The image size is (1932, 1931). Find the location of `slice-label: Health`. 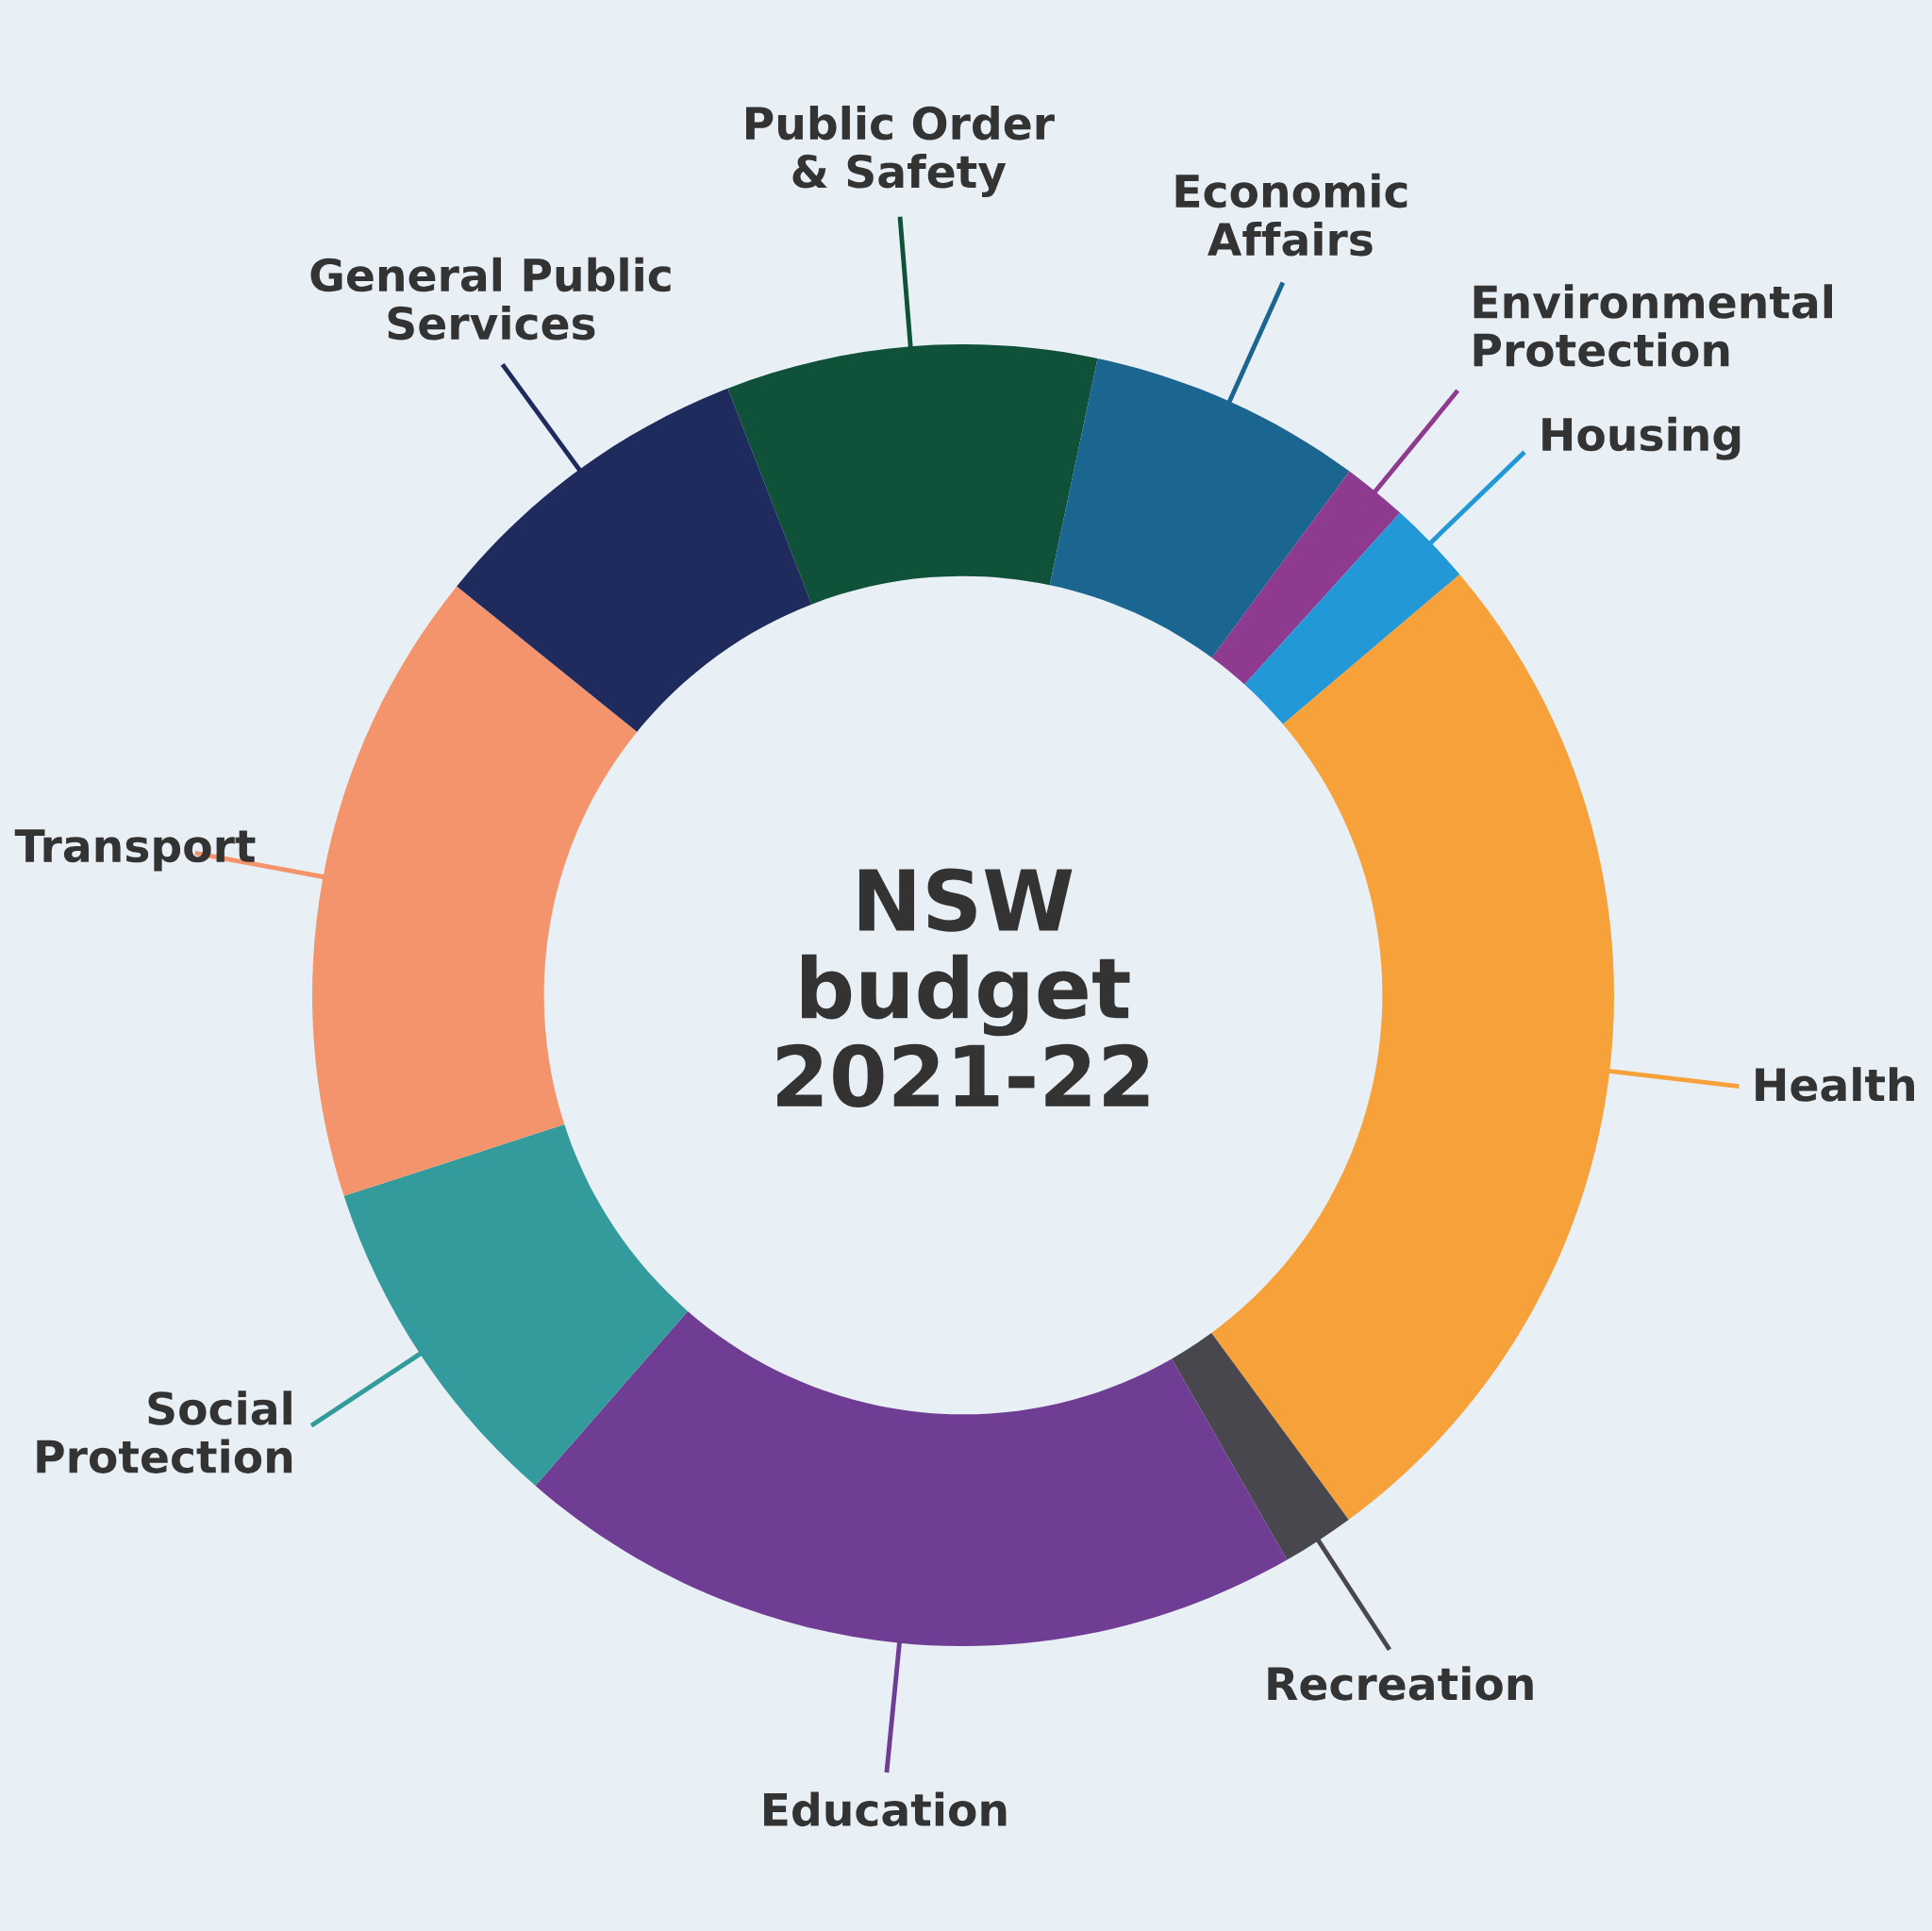

slice-label: Health is located at coordinates (1835, 1084).